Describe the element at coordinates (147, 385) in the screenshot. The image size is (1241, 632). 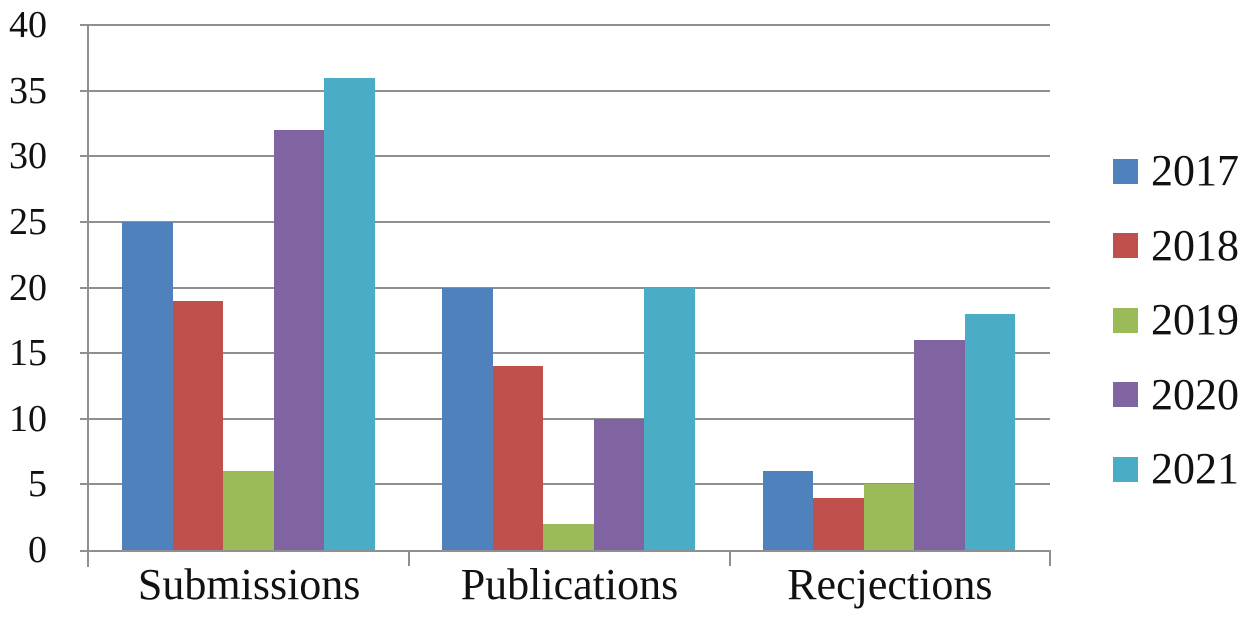
I see `bar-2017-submissions` at that location.